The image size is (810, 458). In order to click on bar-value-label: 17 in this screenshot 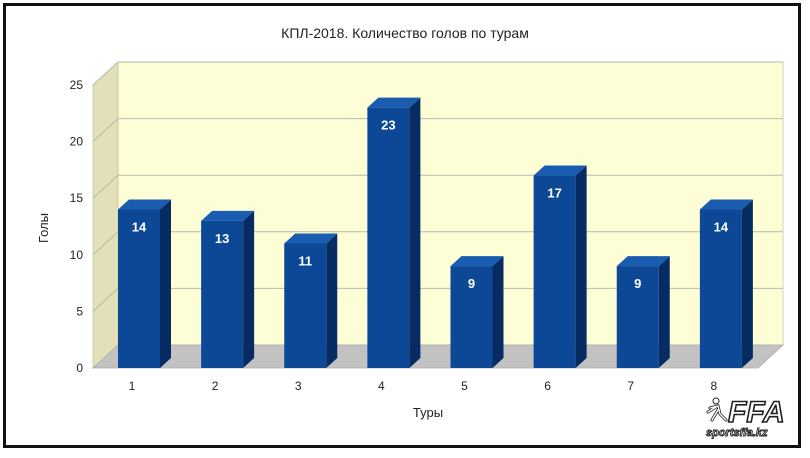, I will do `click(554, 193)`.